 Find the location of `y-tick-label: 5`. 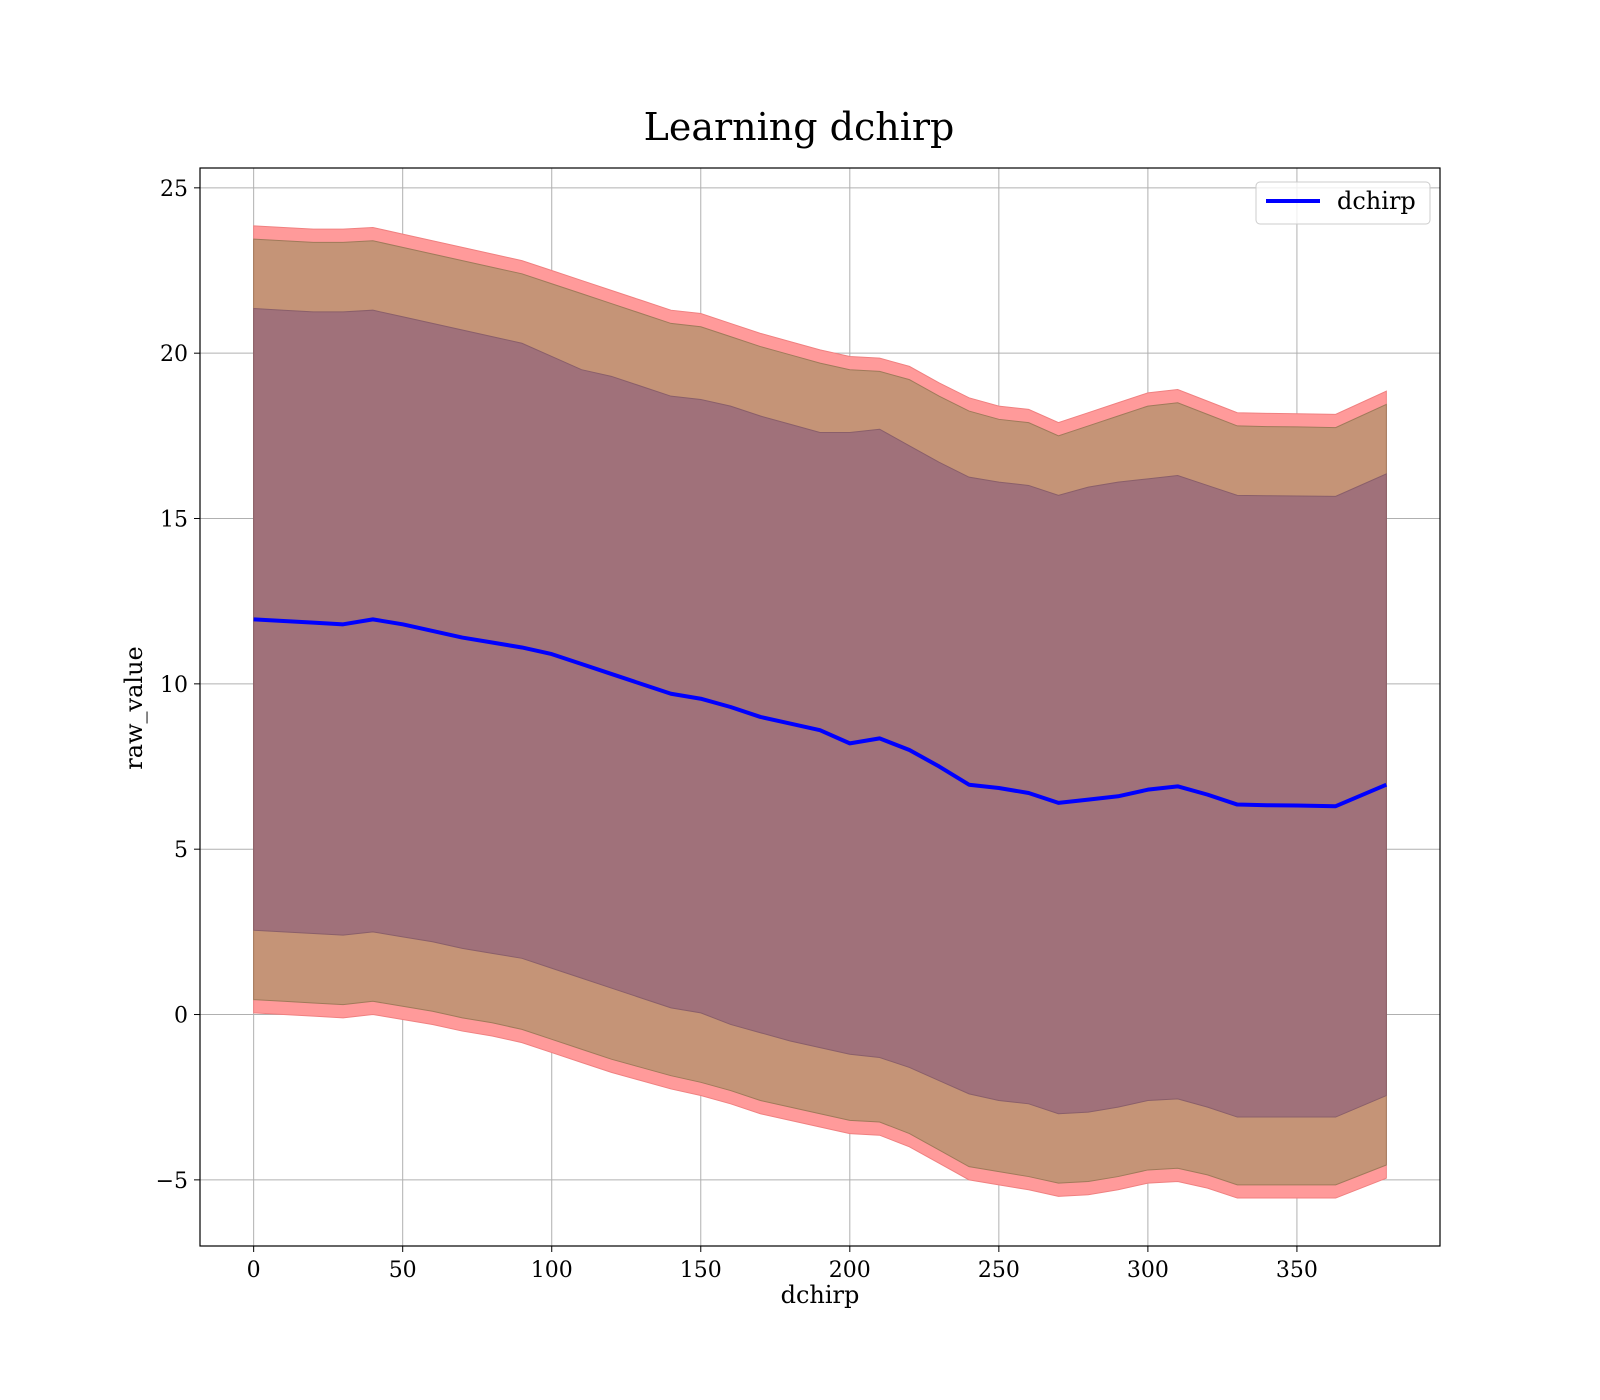

y-tick-label: 5 is located at coordinates (181, 850).